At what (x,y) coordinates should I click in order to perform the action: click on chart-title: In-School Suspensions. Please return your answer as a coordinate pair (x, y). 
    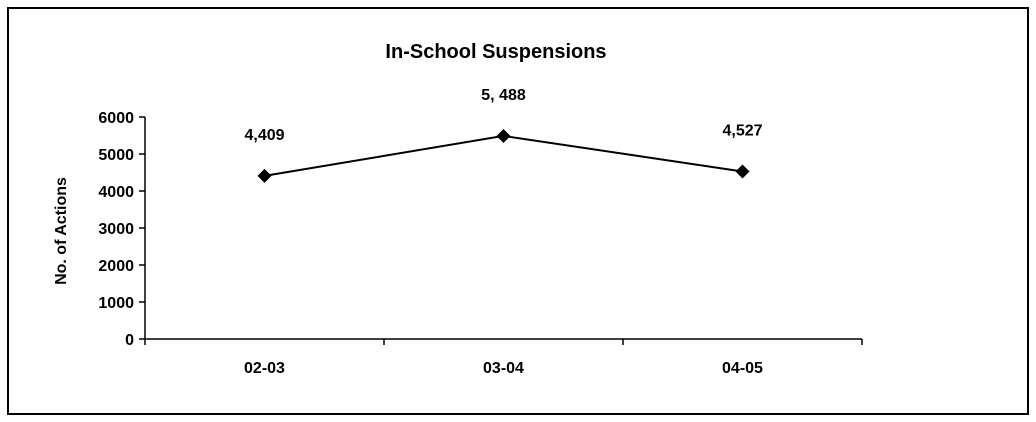
    Looking at the image, I should click on (495, 52).